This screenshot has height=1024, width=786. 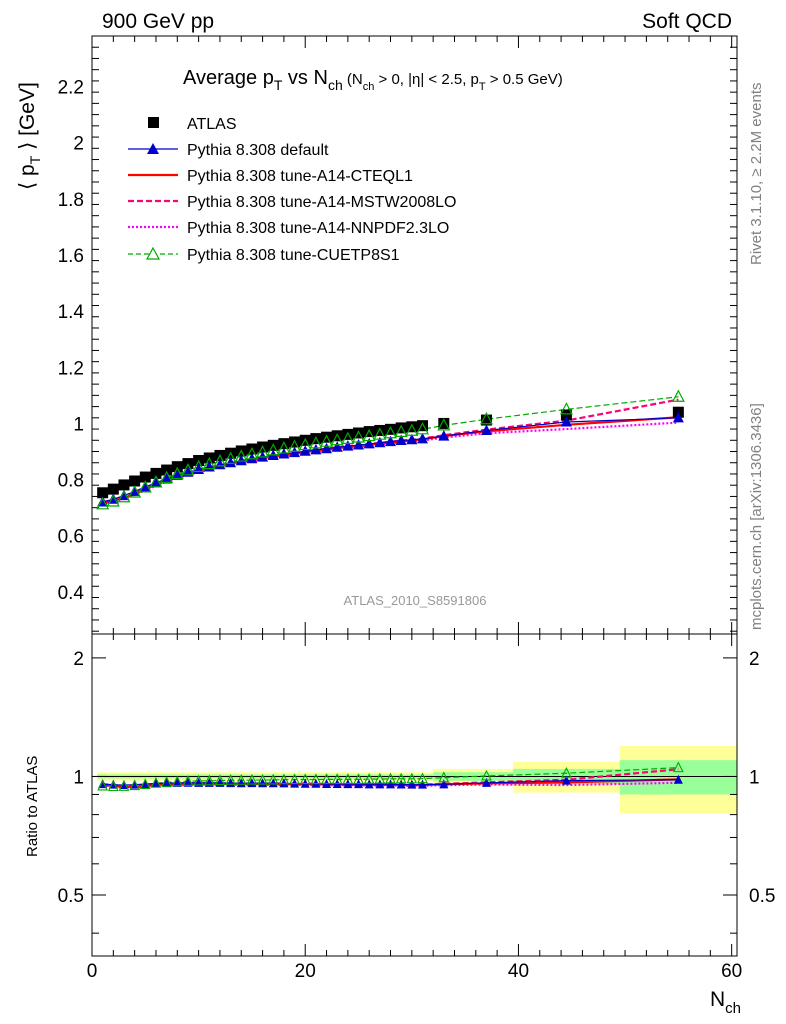 I want to click on x-tick-label: 40, so click(x=518, y=971).